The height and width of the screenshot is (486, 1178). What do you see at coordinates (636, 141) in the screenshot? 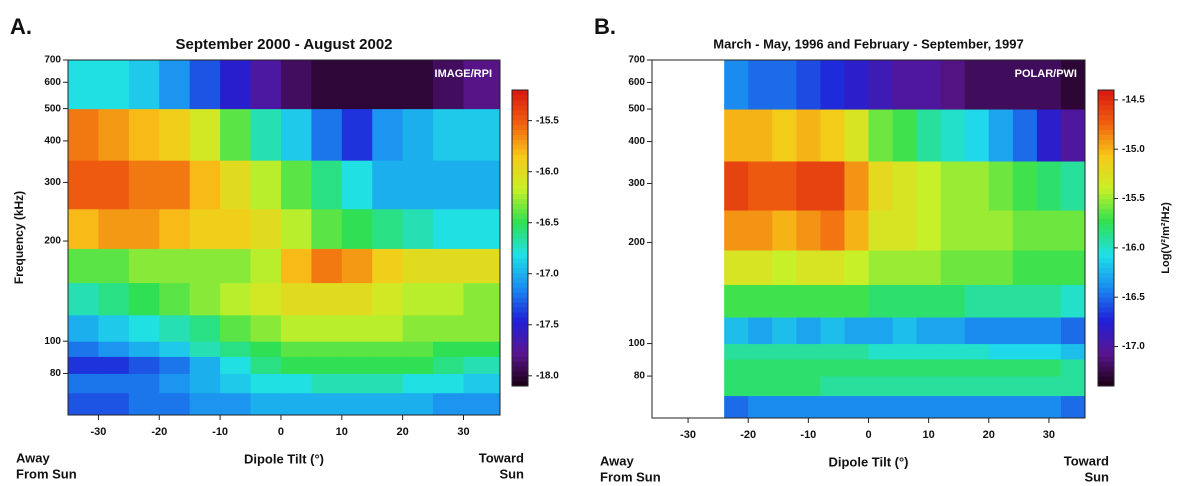
I see `y-tick-label: 400` at bounding box center [636, 141].